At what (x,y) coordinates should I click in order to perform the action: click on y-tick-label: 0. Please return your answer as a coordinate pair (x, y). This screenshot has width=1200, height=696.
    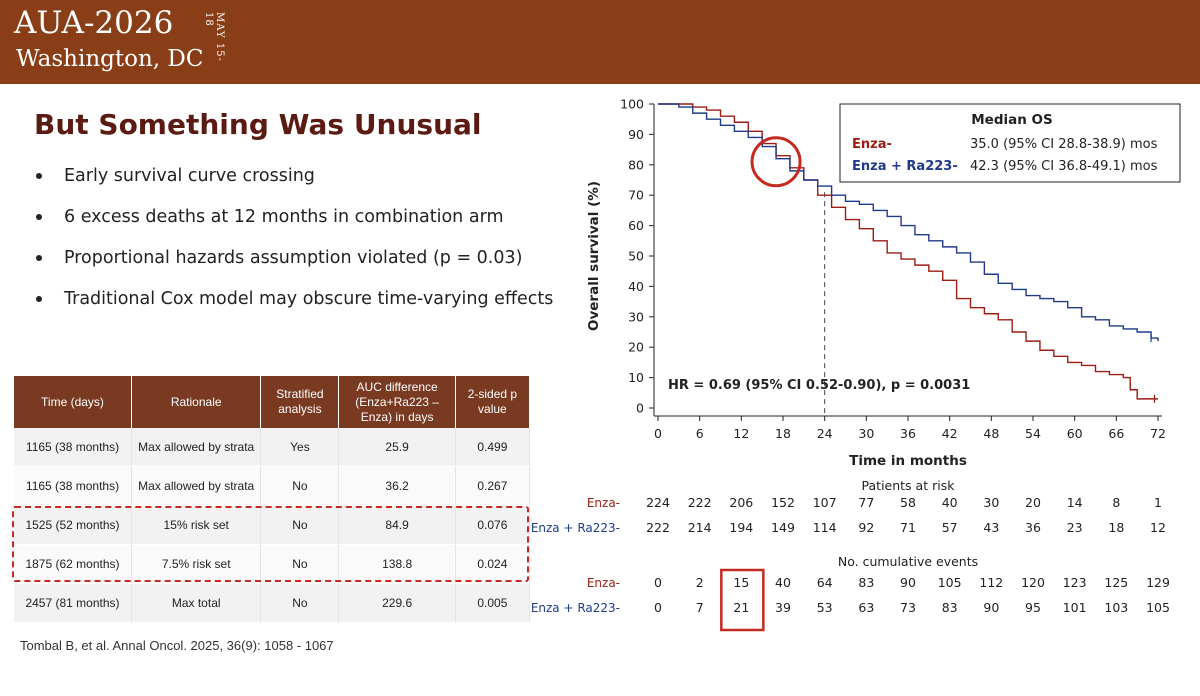
    Looking at the image, I should click on (640, 408).